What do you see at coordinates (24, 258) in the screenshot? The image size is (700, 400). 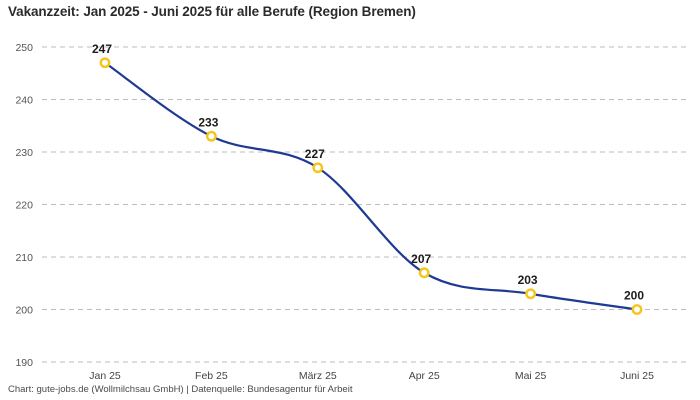 I see `y-tick-210: 210` at bounding box center [24, 258].